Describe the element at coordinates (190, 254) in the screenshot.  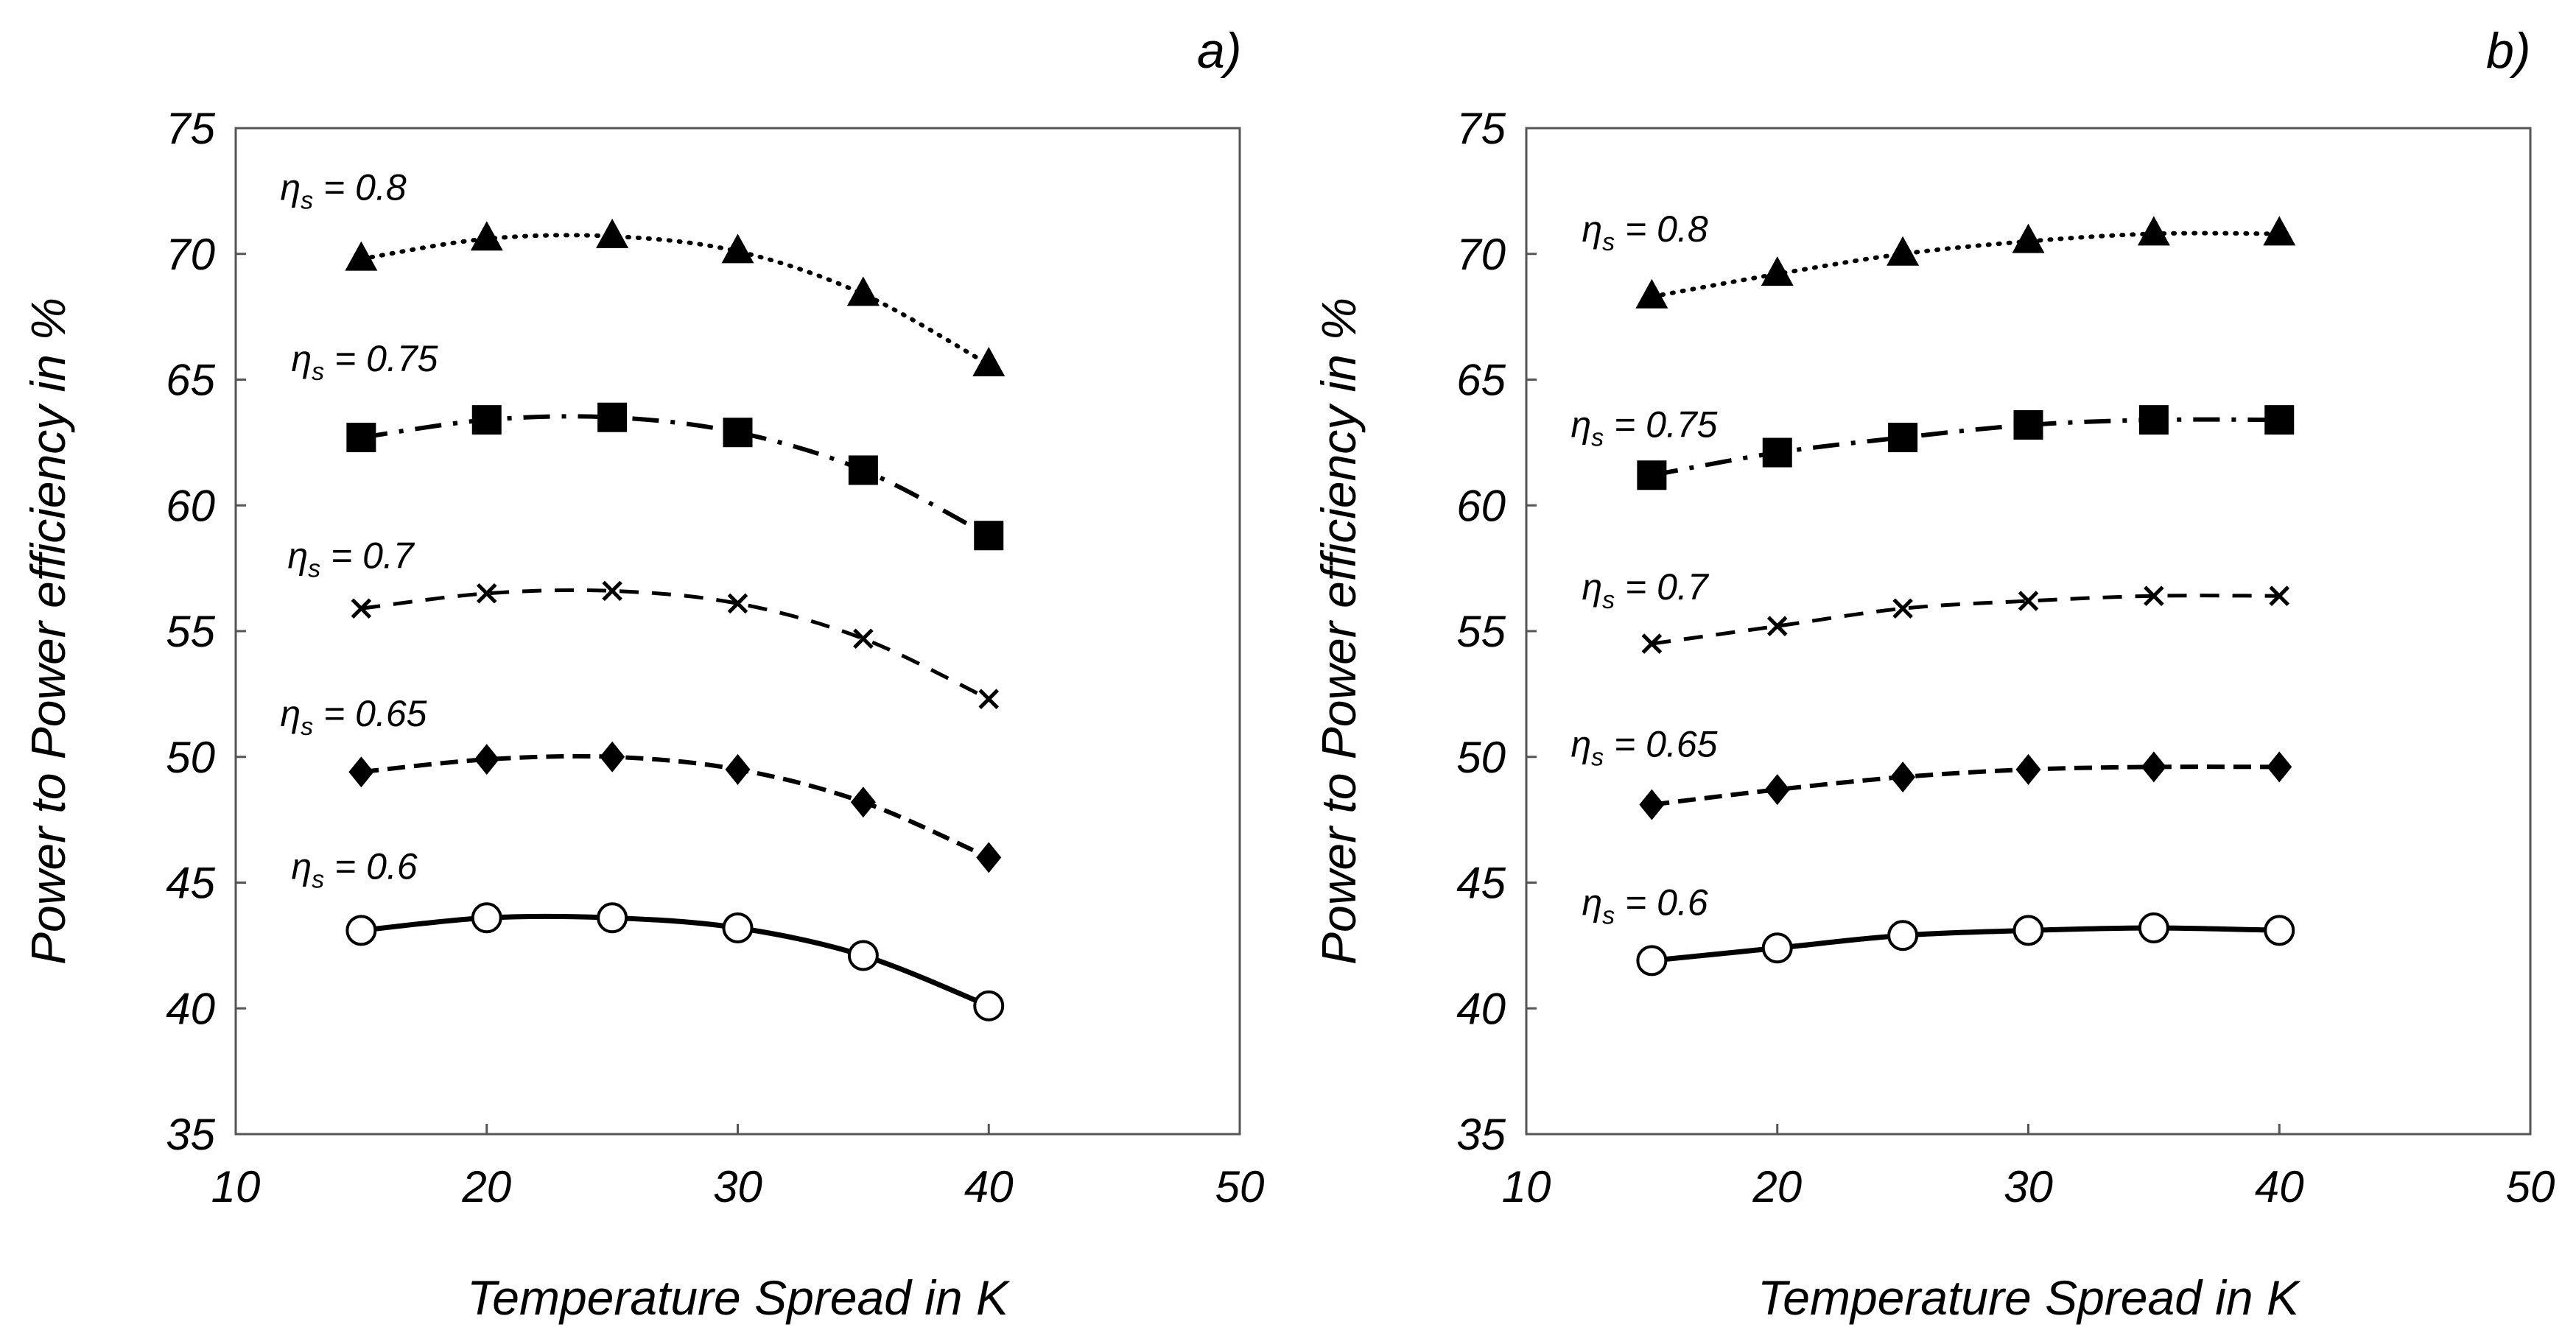
I see `y-tick-label: 70` at that location.